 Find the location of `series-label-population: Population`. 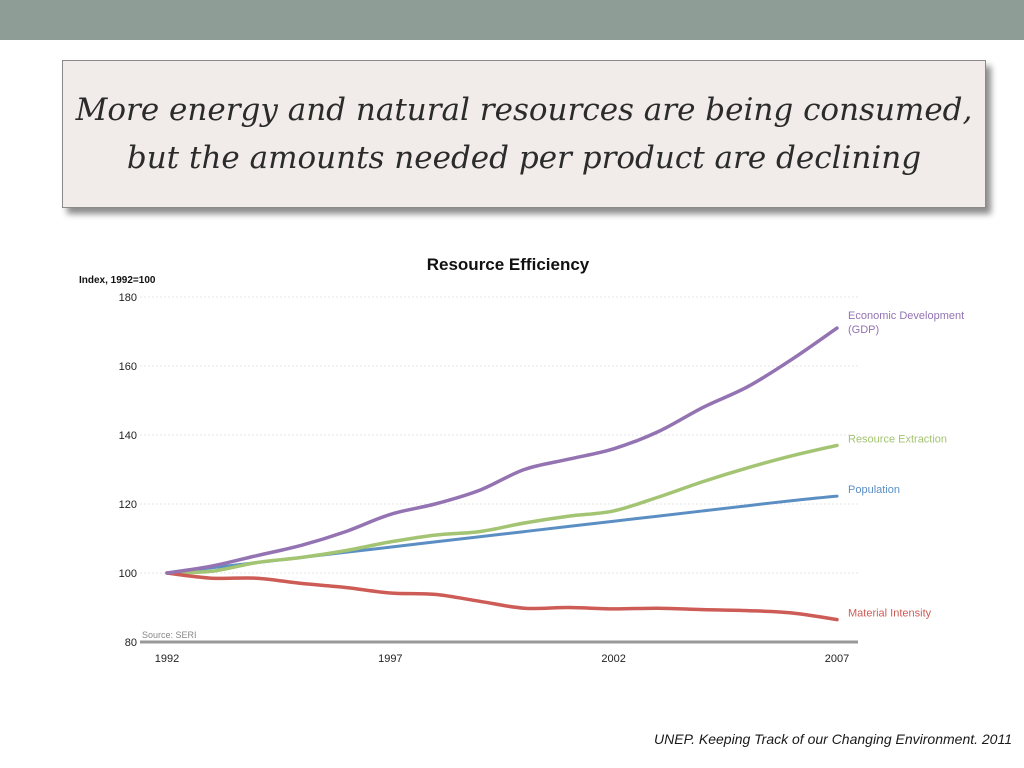

series-label-population: Population is located at coordinates (874, 490).